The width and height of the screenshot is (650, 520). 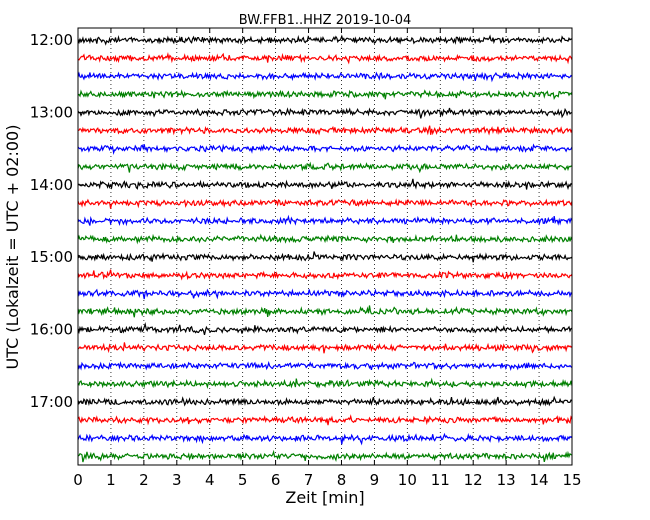 What do you see at coordinates (51, 40) in the screenshot?
I see `y-tick-label: 12:00` at bounding box center [51, 40].